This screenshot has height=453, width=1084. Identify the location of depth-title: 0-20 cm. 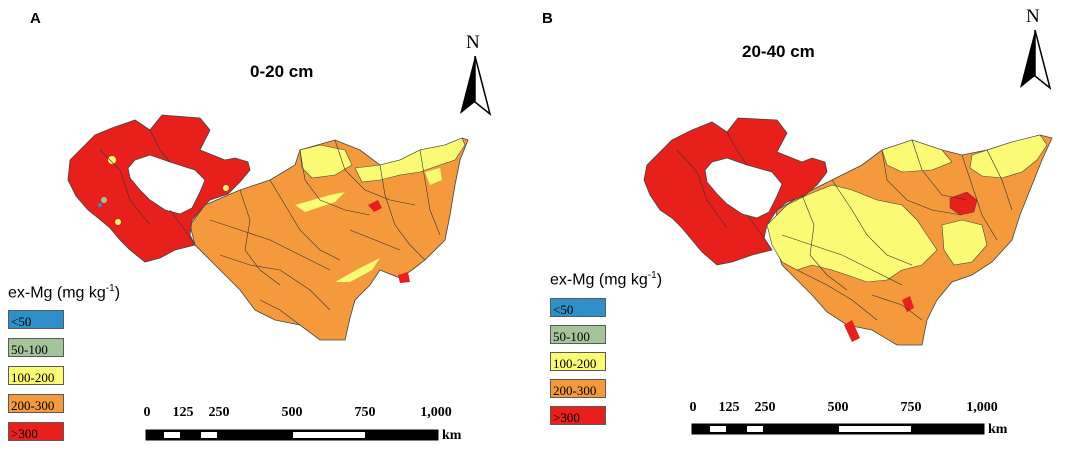
(282, 71).